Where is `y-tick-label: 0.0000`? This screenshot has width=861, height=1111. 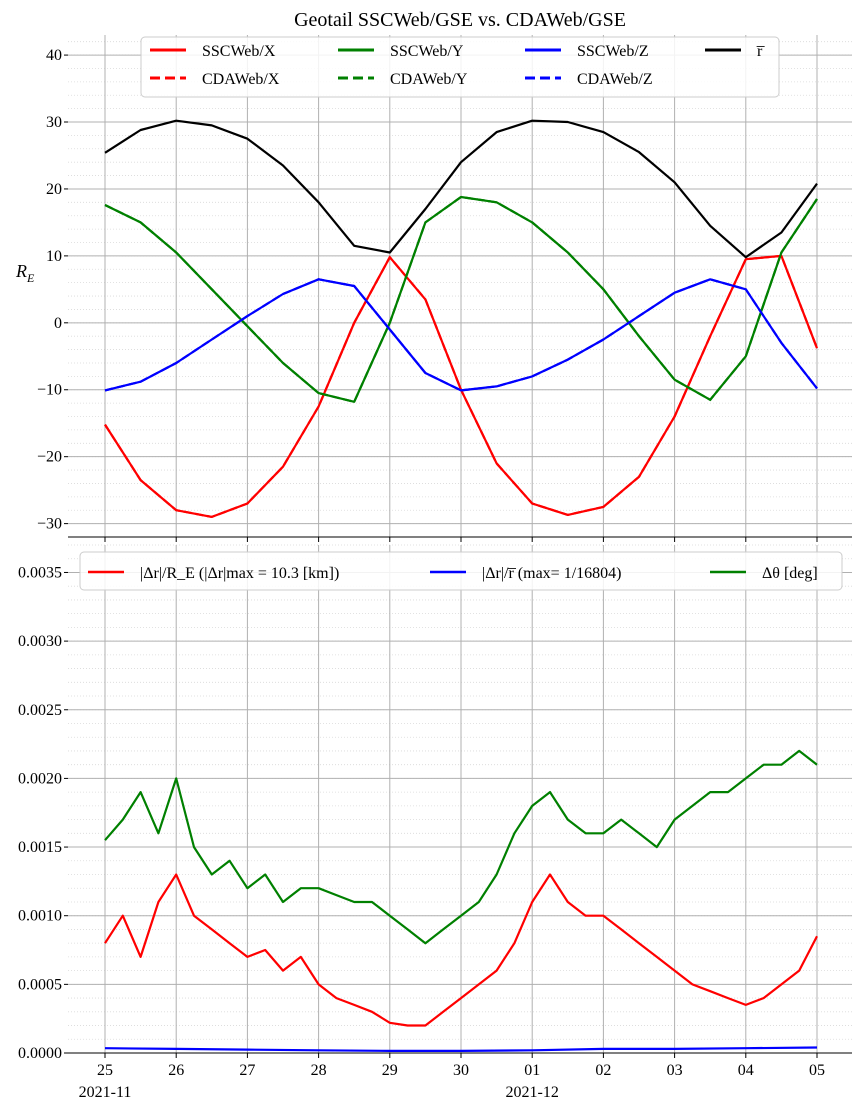
y-tick-label: 0.0000 is located at coordinates (40, 1053).